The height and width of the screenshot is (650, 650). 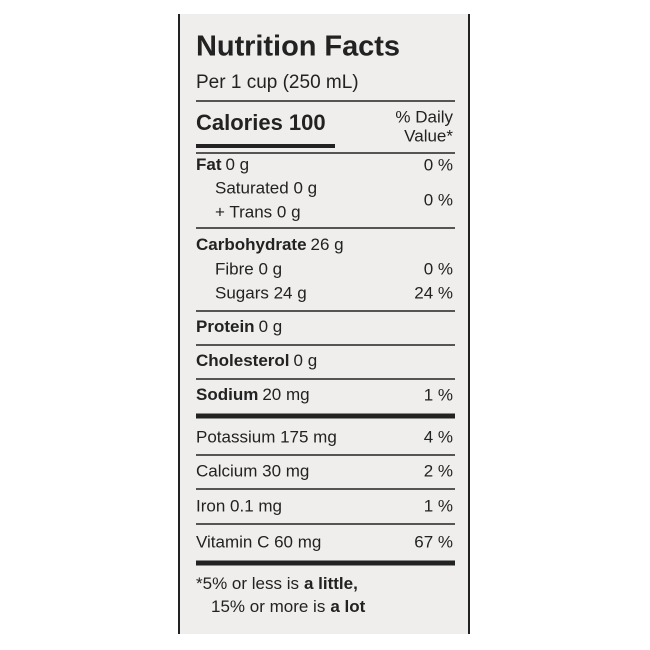 I want to click on nutrient-row: Carbohydrate 26 g, so click(x=270, y=244).